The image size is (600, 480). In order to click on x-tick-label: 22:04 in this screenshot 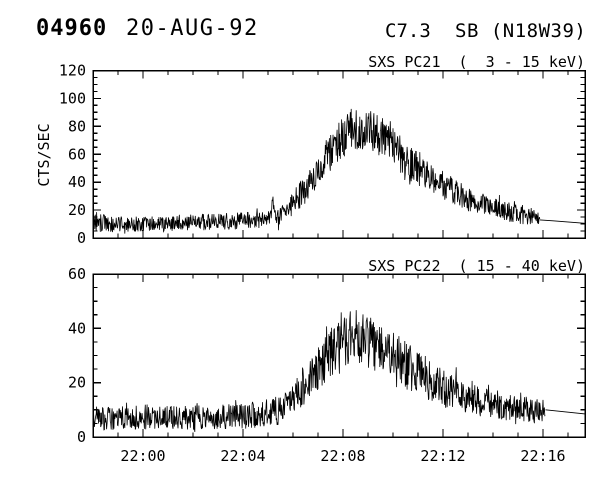, I will do `click(242, 456)`.